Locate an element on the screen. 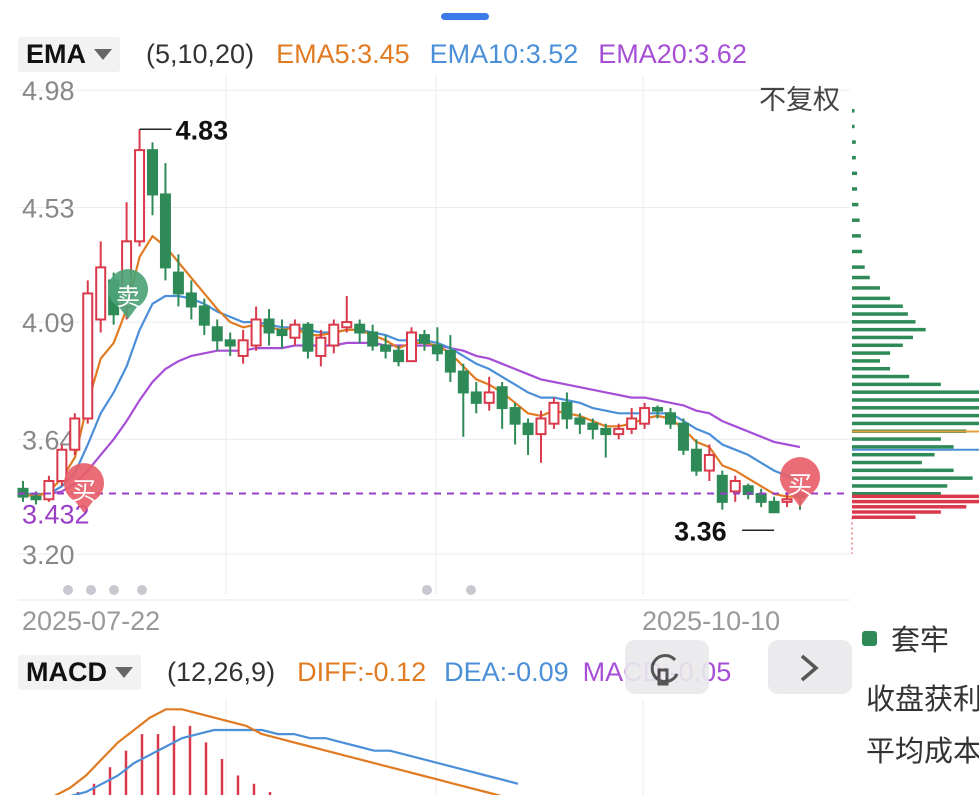 This screenshot has width=979, height=795. macd-selector: MACD is located at coordinates (79, 672).